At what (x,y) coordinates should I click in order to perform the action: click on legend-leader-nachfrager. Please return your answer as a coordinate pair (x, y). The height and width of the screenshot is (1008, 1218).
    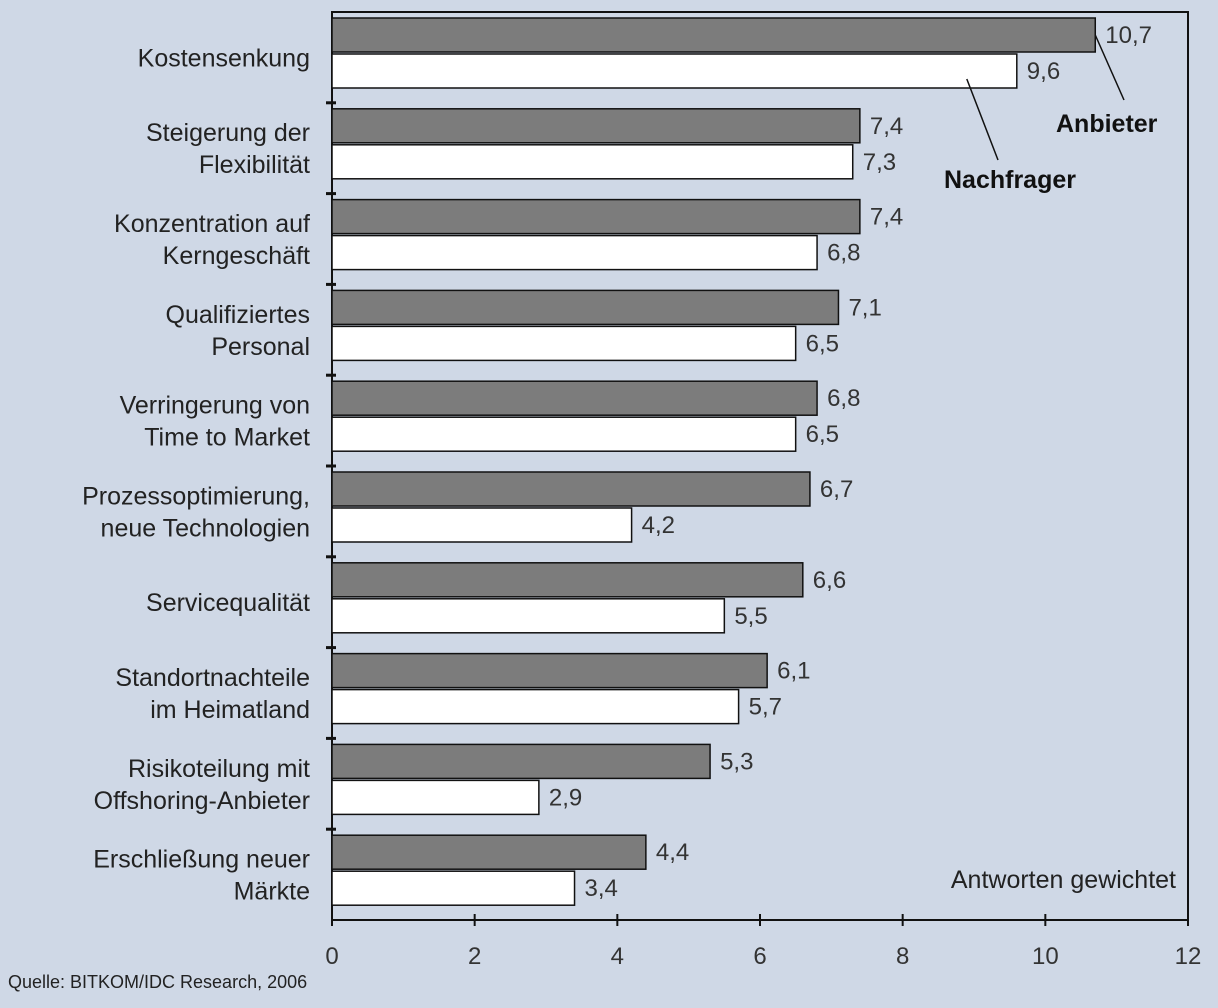
    Looking at the image, I should click on (982, 119).